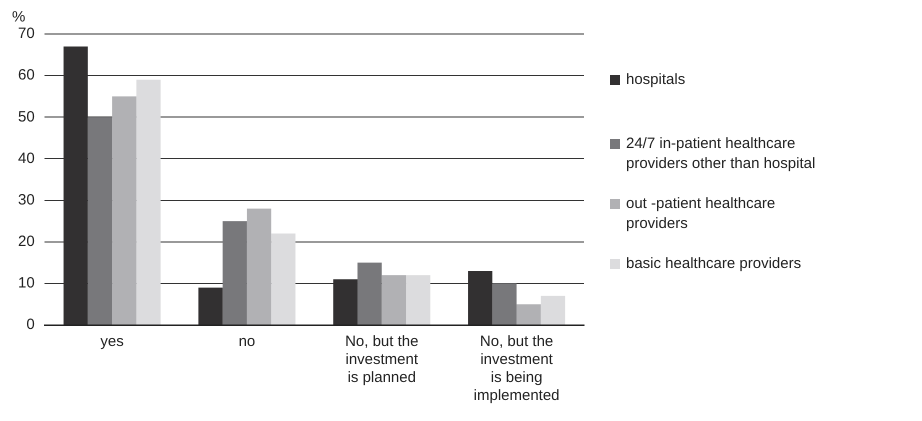 Image resolution: width=922 pixels, height=421 pixels. Describe the element at coordinates (26, 158) in the screenshot. I see `y-tick-label: 40` at that location.